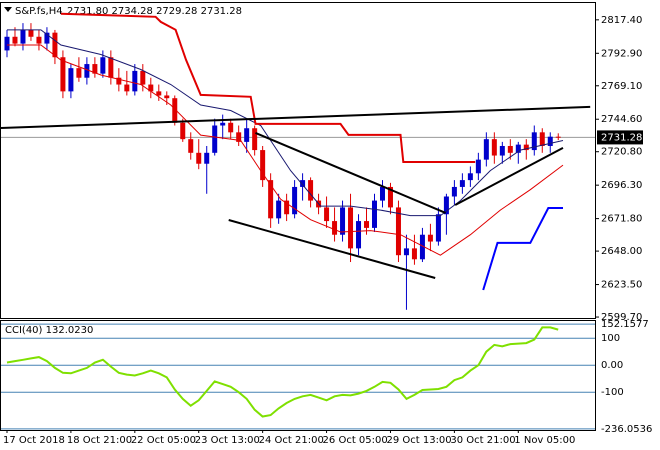 The image size is (660, 450). Describe the element at coordinates (621, 152) in the screenshot. I see `y-tick-label: 2720.80` at that location.